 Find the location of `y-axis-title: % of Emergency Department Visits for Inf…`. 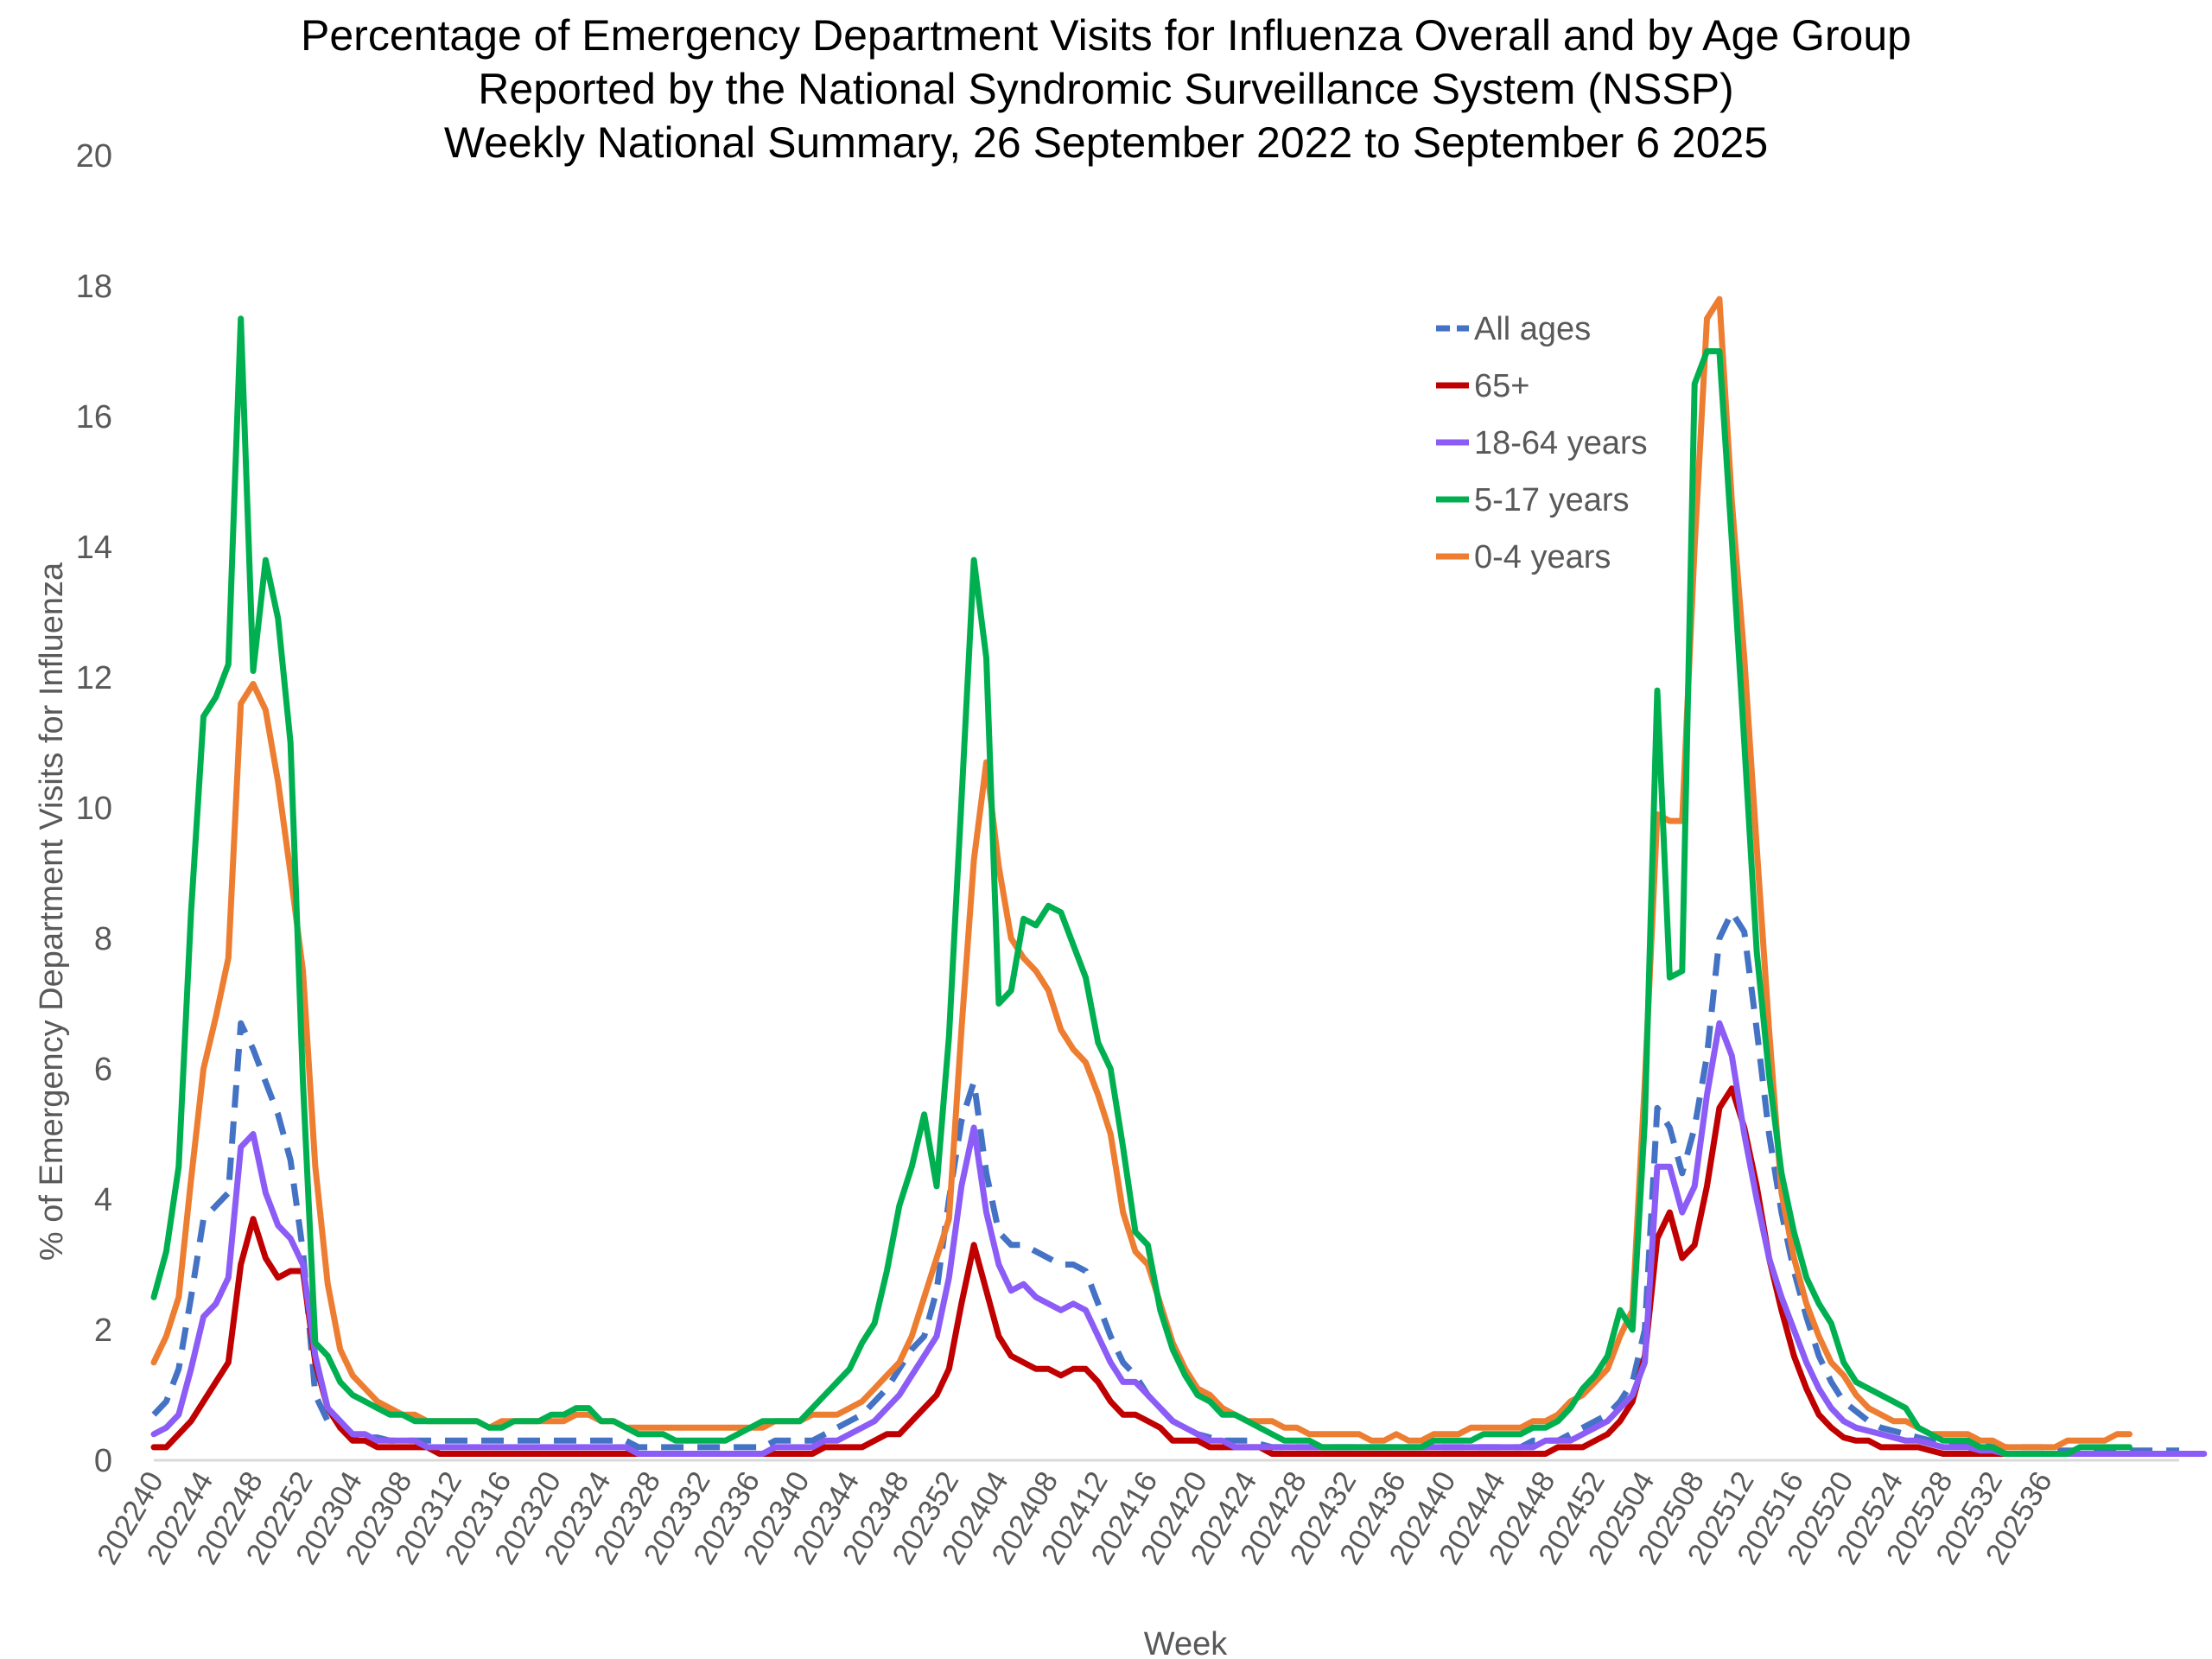

y-axis-title: % of Emergency Department Visits for Inf… is located at coordinates (52, 911).